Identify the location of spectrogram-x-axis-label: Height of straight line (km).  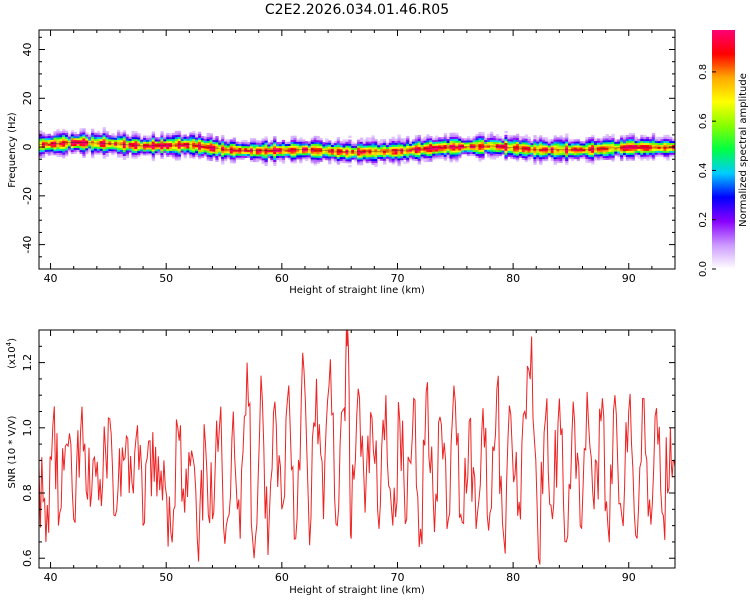
(357, 290).